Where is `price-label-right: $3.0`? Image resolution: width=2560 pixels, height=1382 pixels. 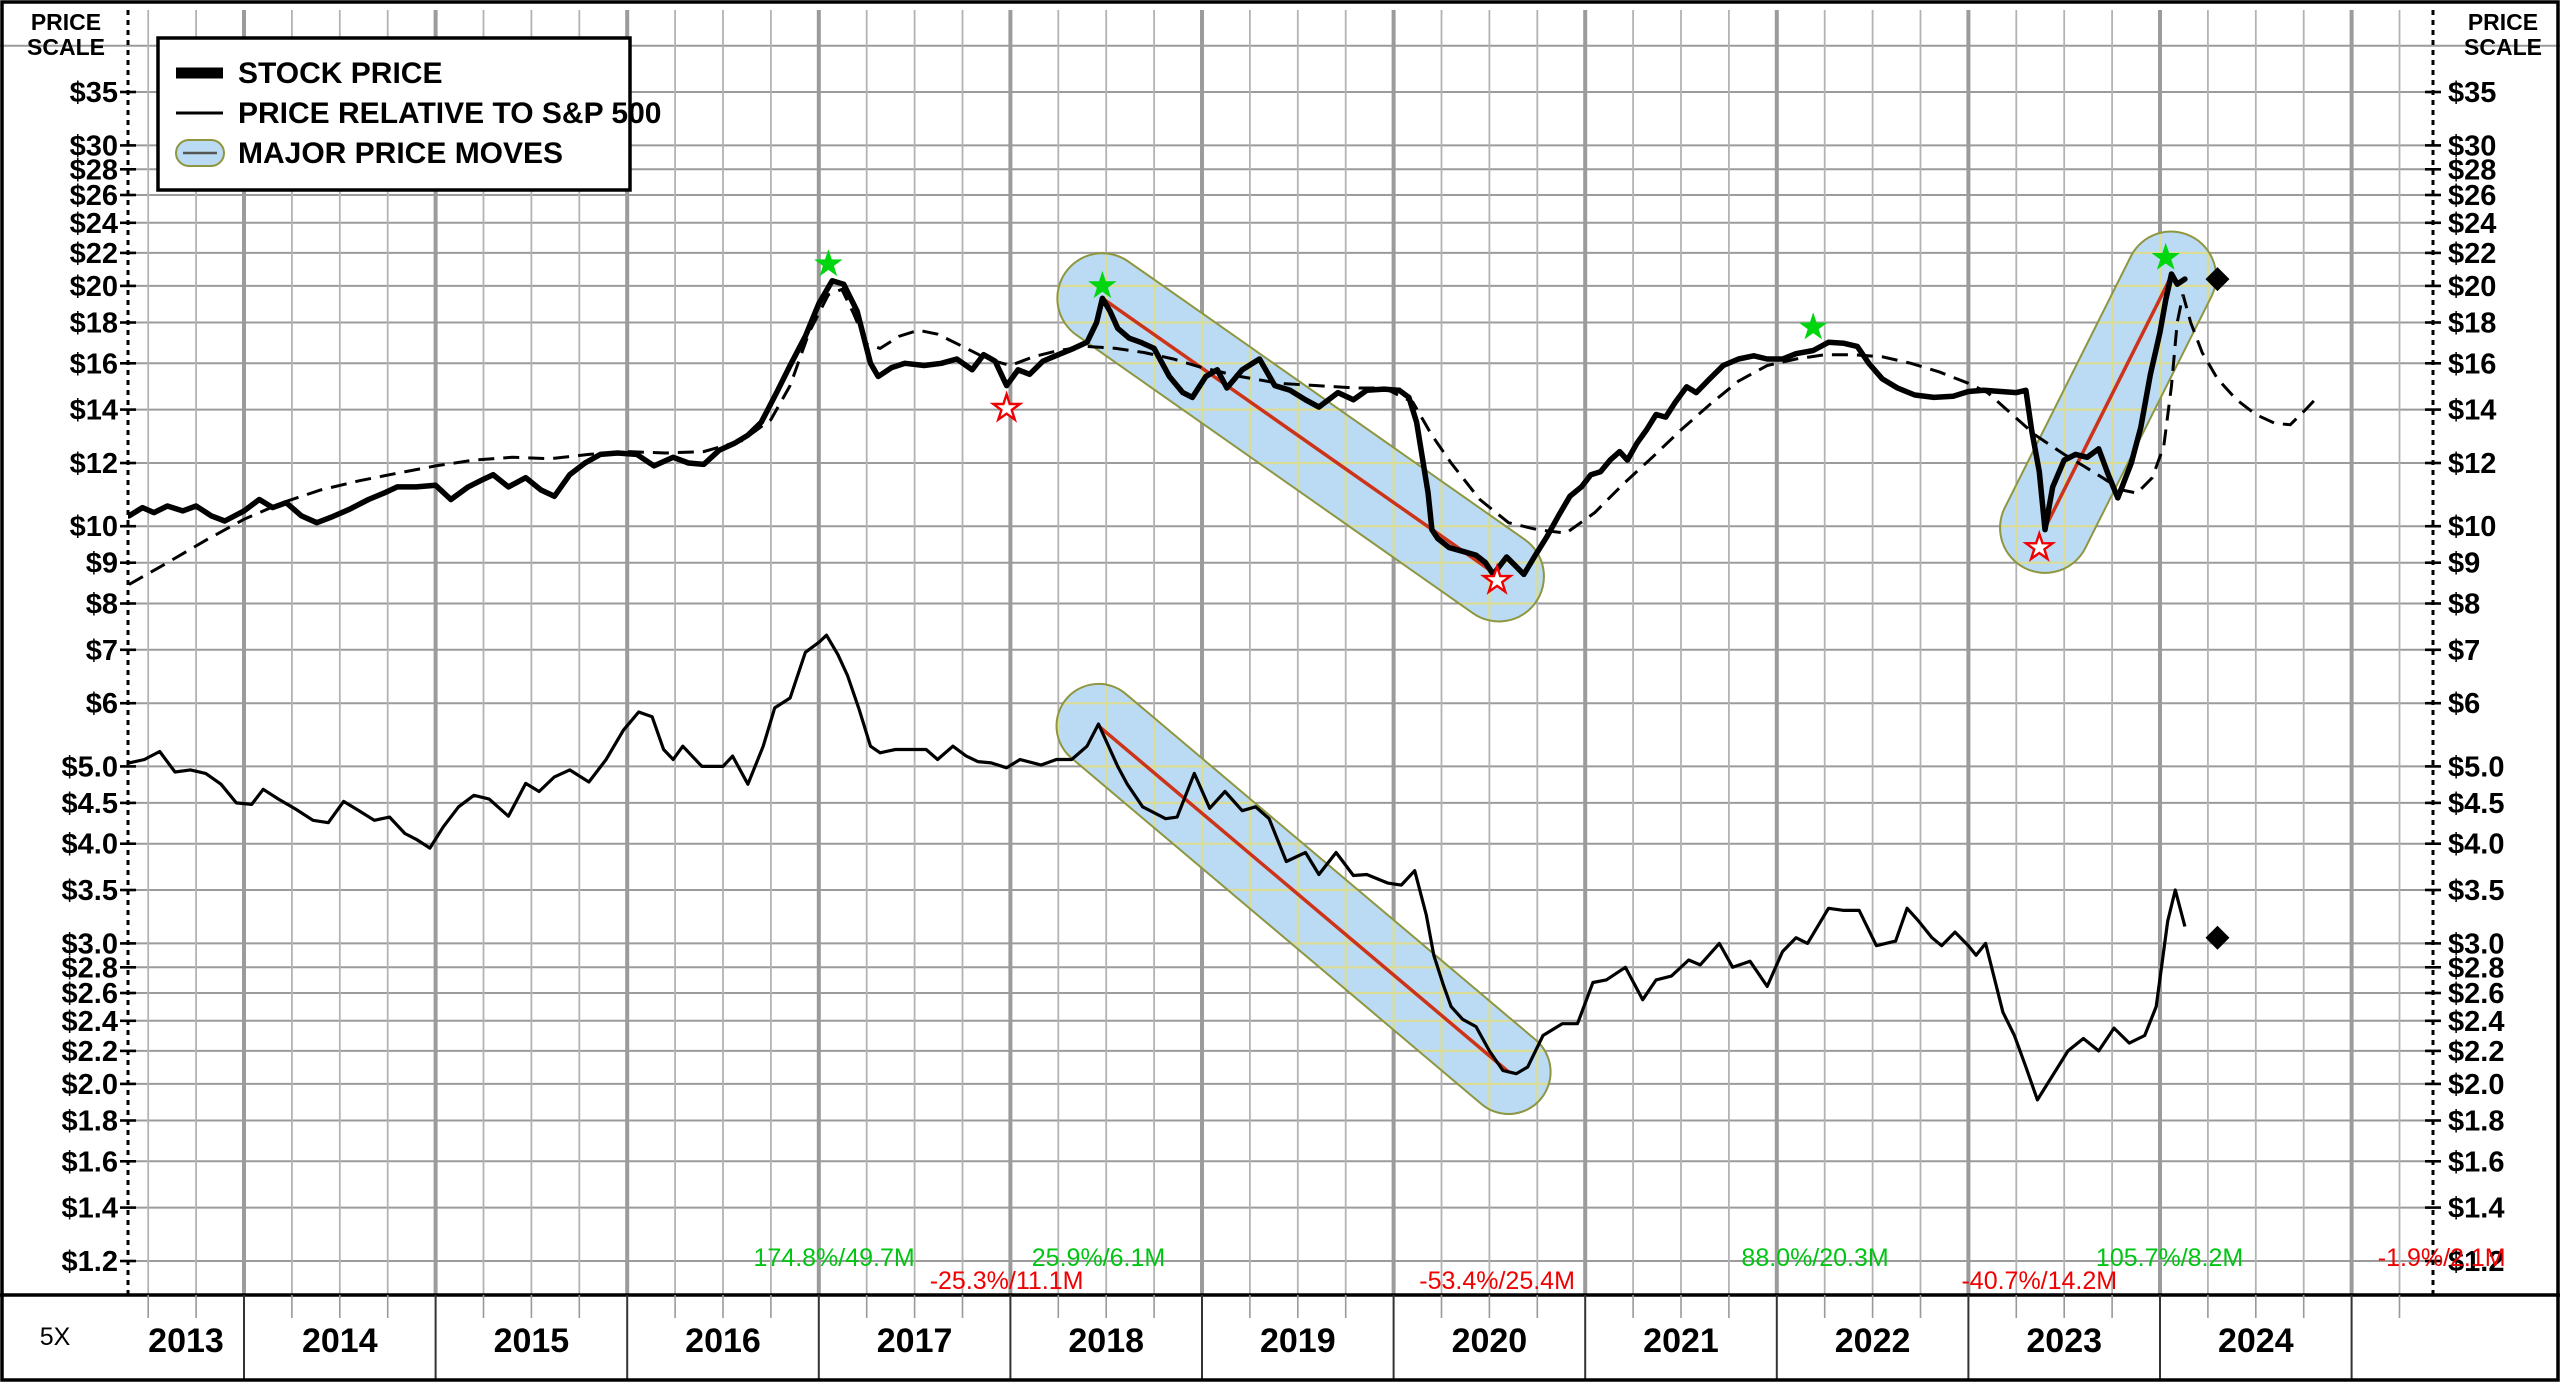
price-label-right: $3.0 is located at coordinates (2476, 944).